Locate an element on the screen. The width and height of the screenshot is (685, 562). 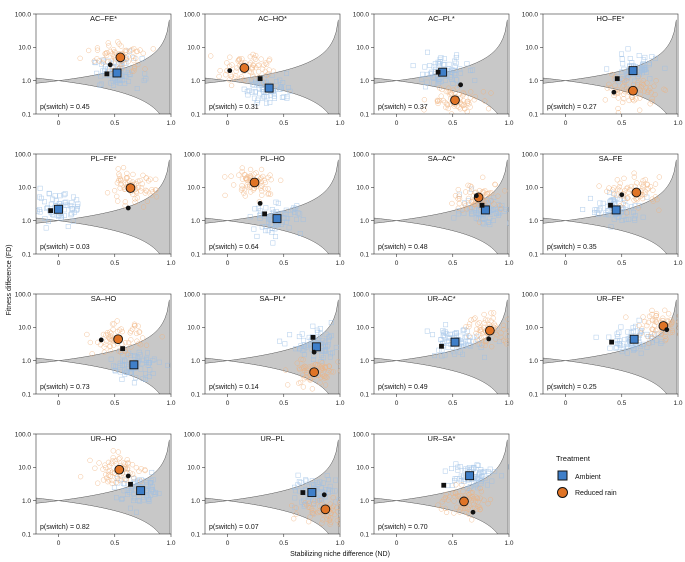
y-tick-label: 1.0 is located at coordinates (26, 361).